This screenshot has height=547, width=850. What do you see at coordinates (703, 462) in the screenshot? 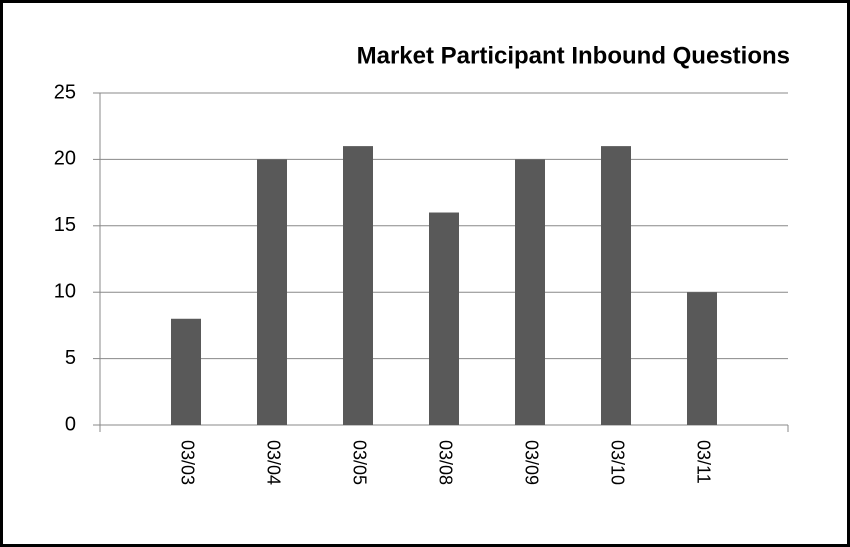
I see `x-tick-label: 03/11` at bounding box center [703, 462].